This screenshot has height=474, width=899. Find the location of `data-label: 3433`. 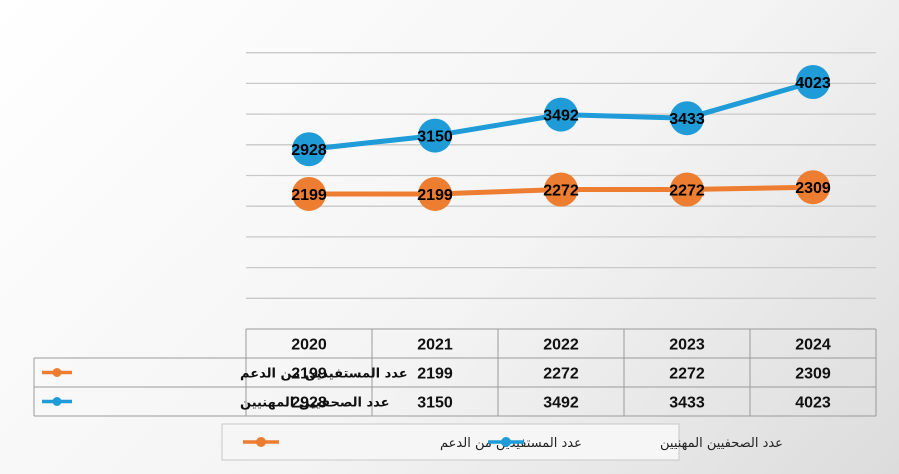

data-label: 3433 is located at coordinates (687, 119).